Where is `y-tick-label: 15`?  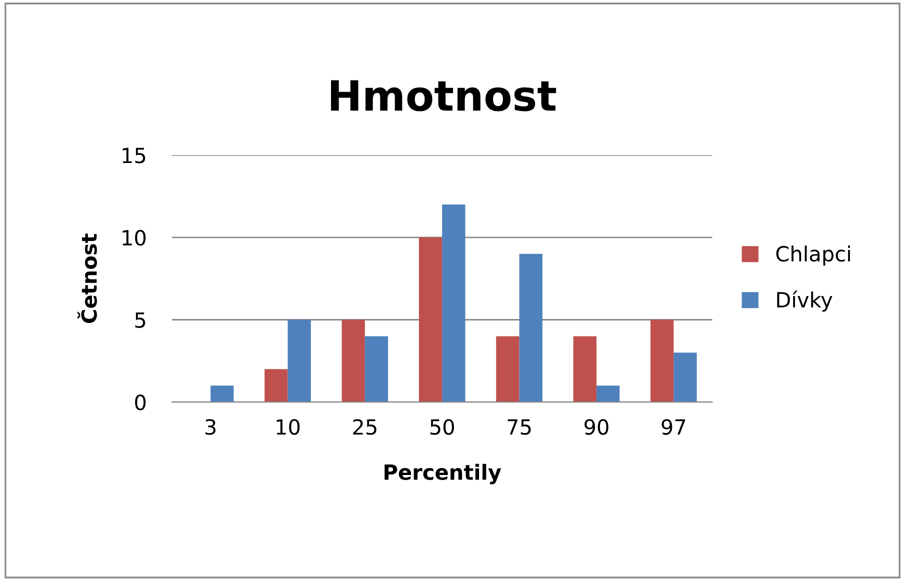
y-tick-label: 15 is located at coordinates (134, 156).